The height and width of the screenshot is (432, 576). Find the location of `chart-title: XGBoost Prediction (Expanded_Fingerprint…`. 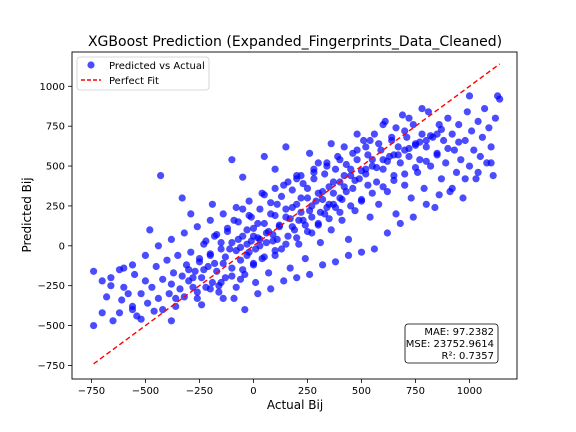

chart-title: XGBoost Prediction (Expanded_Fingerprint… is located at coordinates (295, 42).